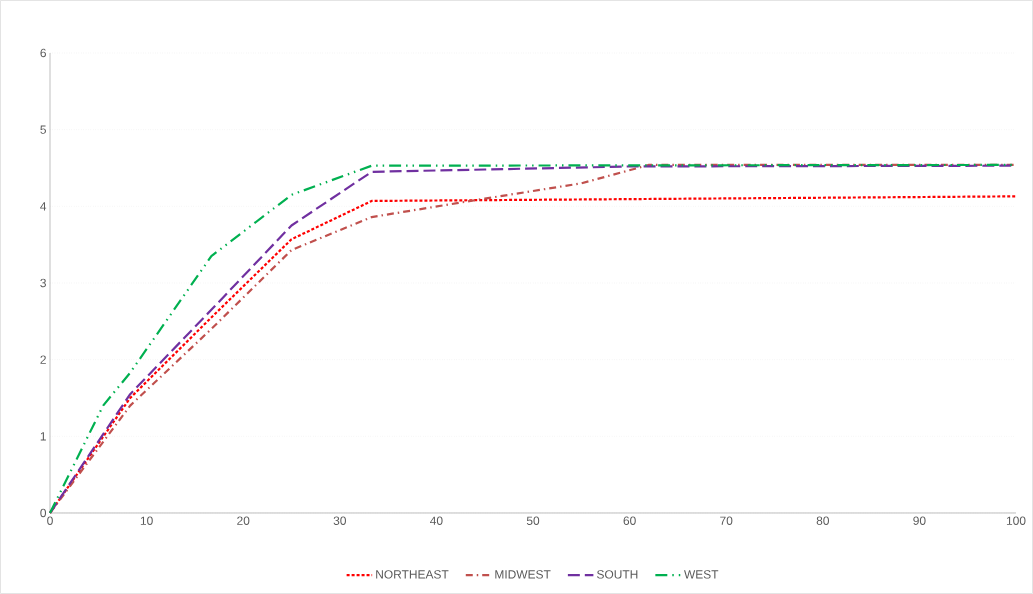  What do you see at coordinates (43, 53) in the screenshot?
I see `y-tick-label: 6` at bounding box center [43, 53].